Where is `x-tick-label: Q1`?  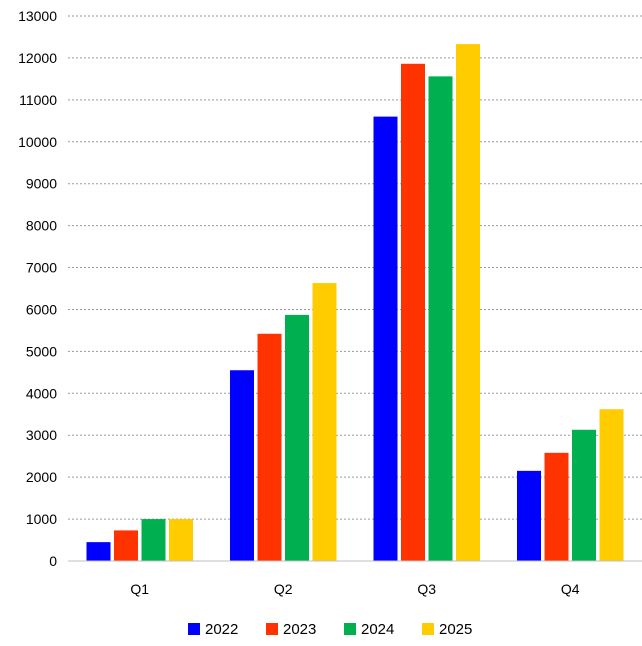 x-tick-label: Q1 is located at coordinates (139, 589).